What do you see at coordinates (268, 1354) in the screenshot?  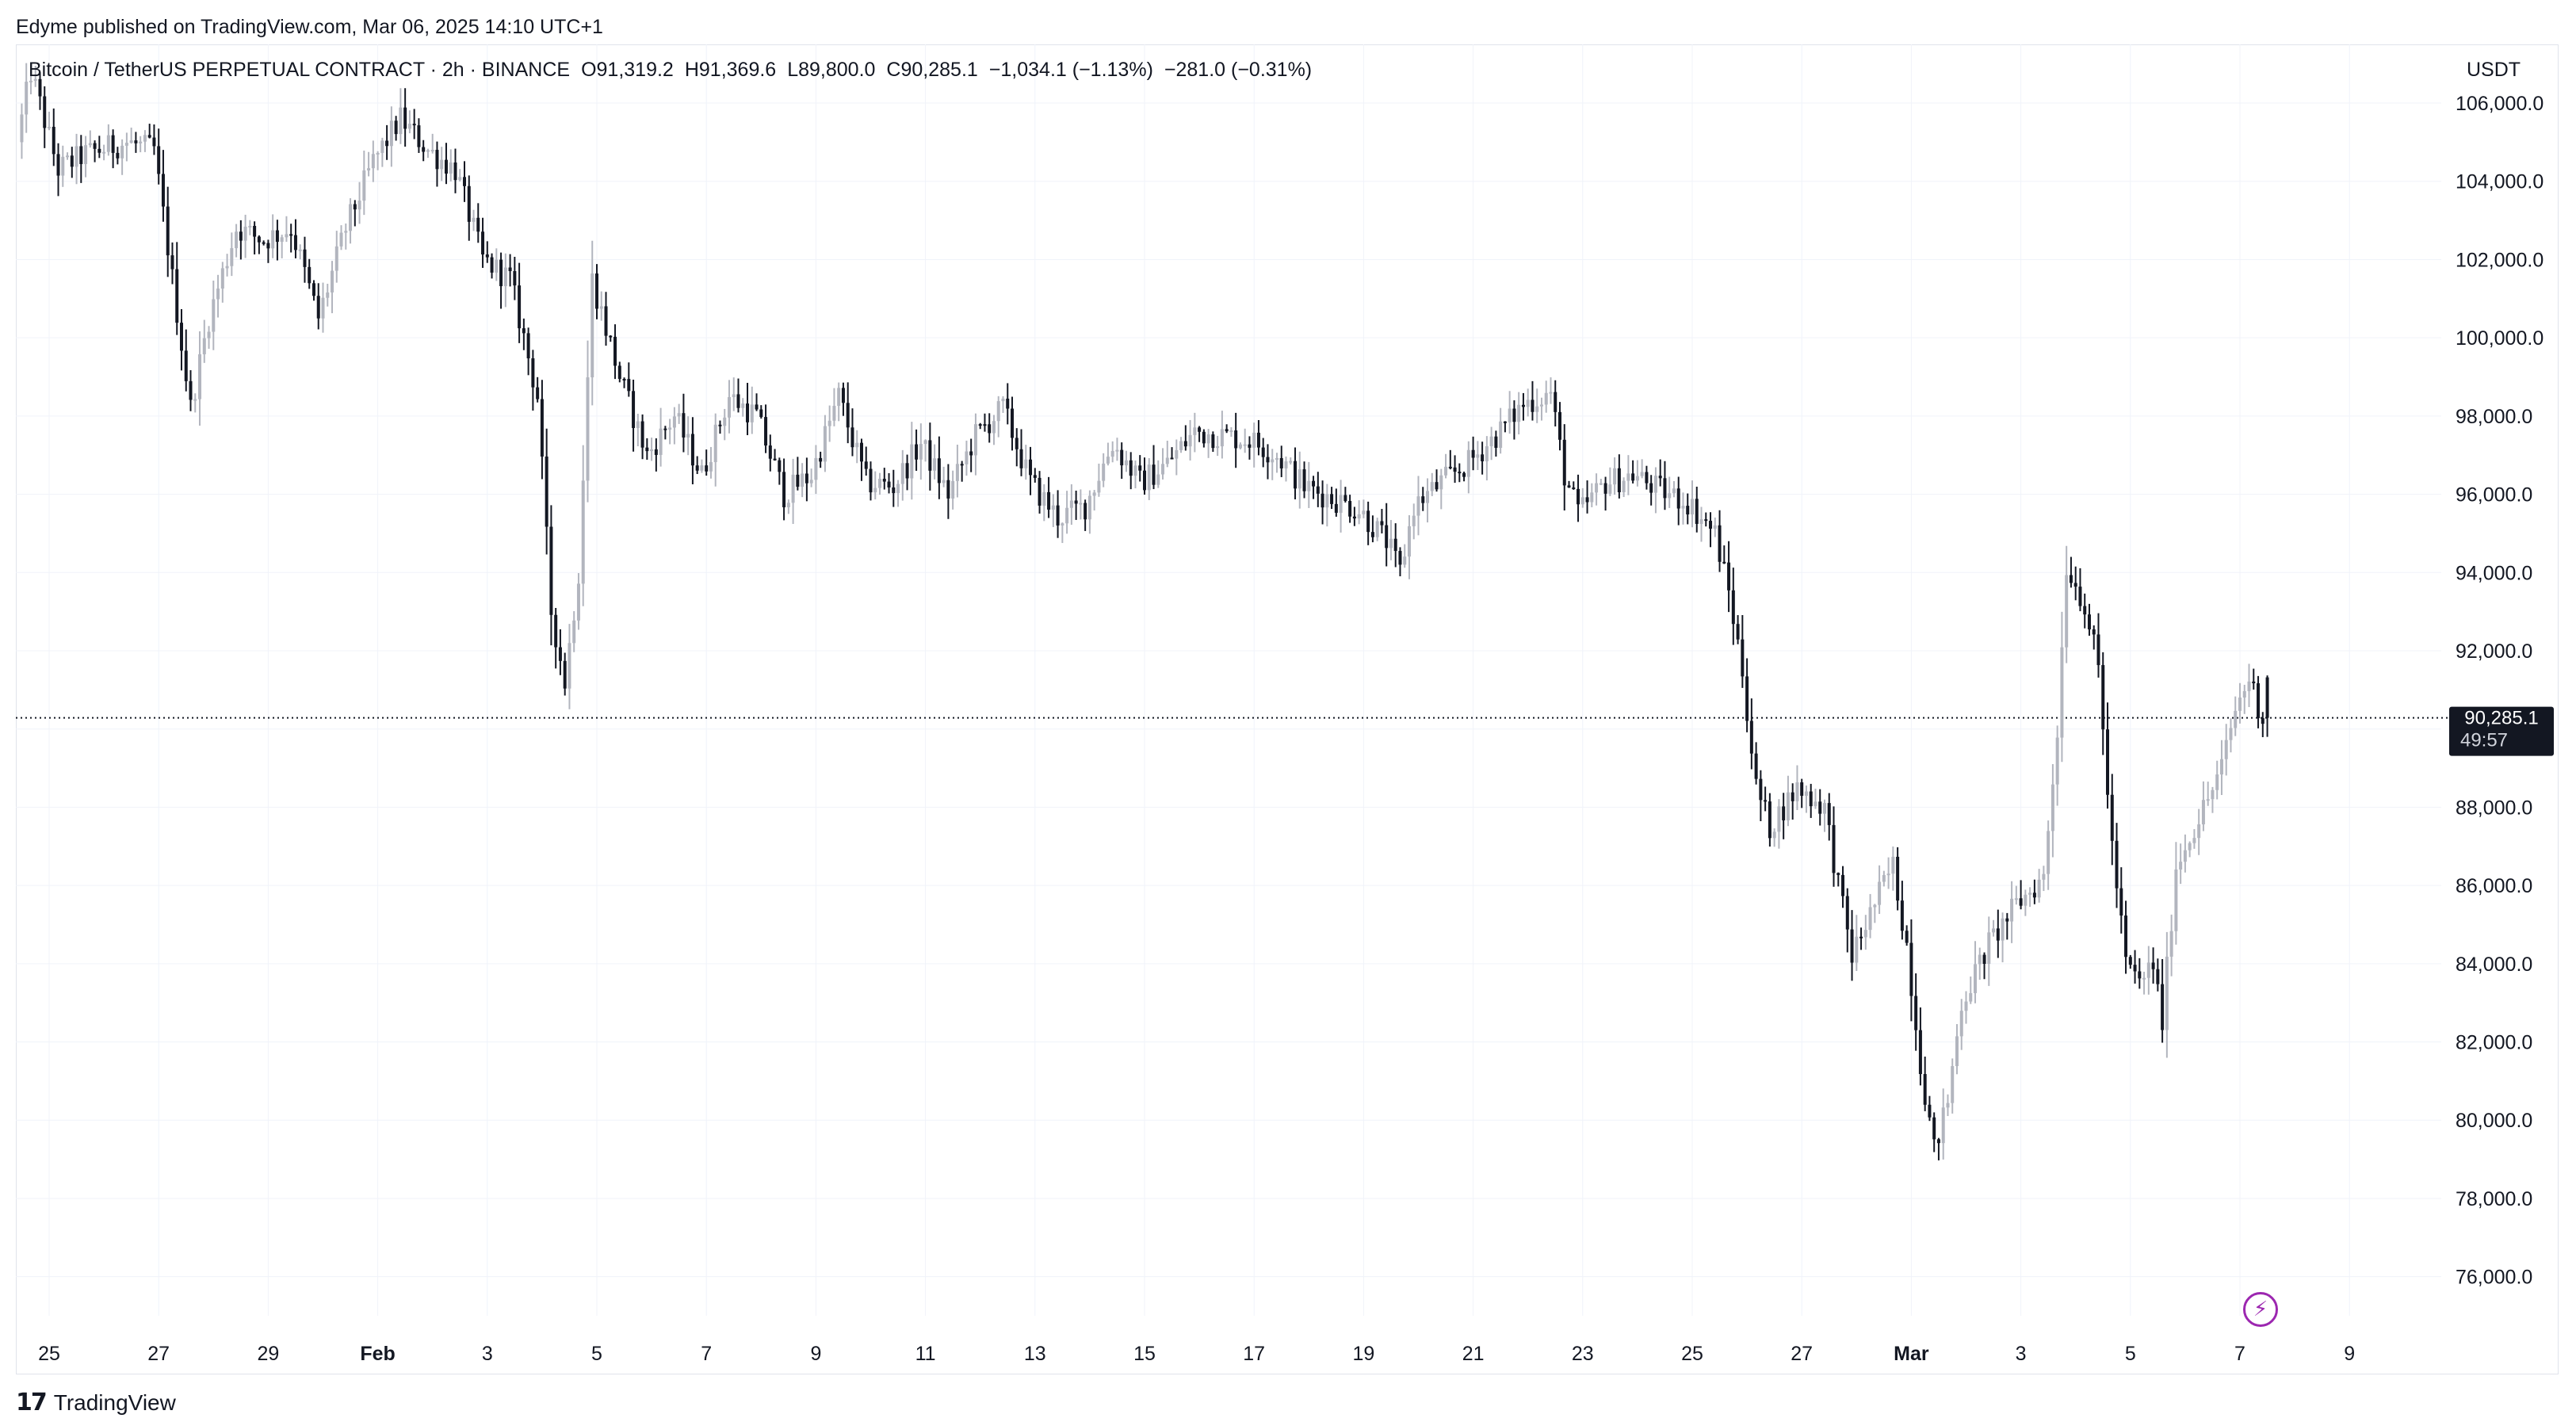 I see `x-tick-label: 29` at bounding box center [268, 1354].